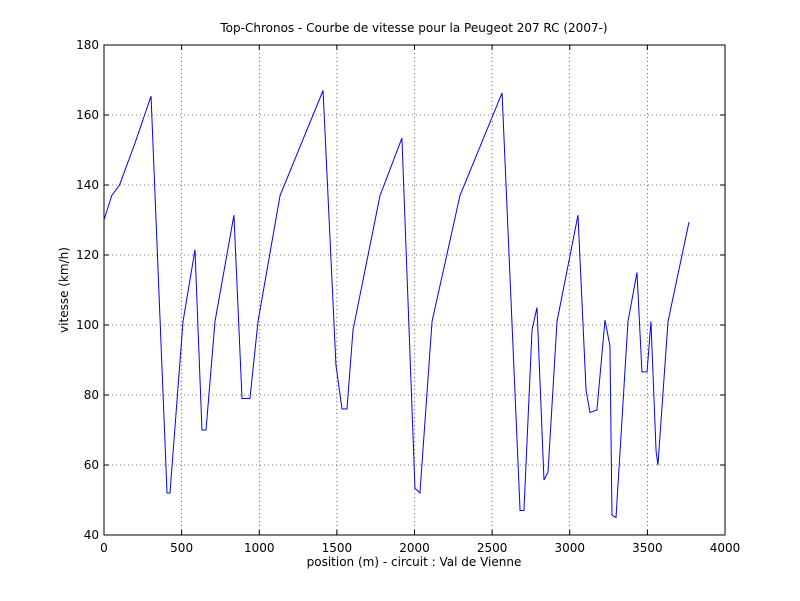  What do you see at coordinates (87, 115) in the screenshot?
I see `y-tick-label: 160` at bounding box center [87, 115].